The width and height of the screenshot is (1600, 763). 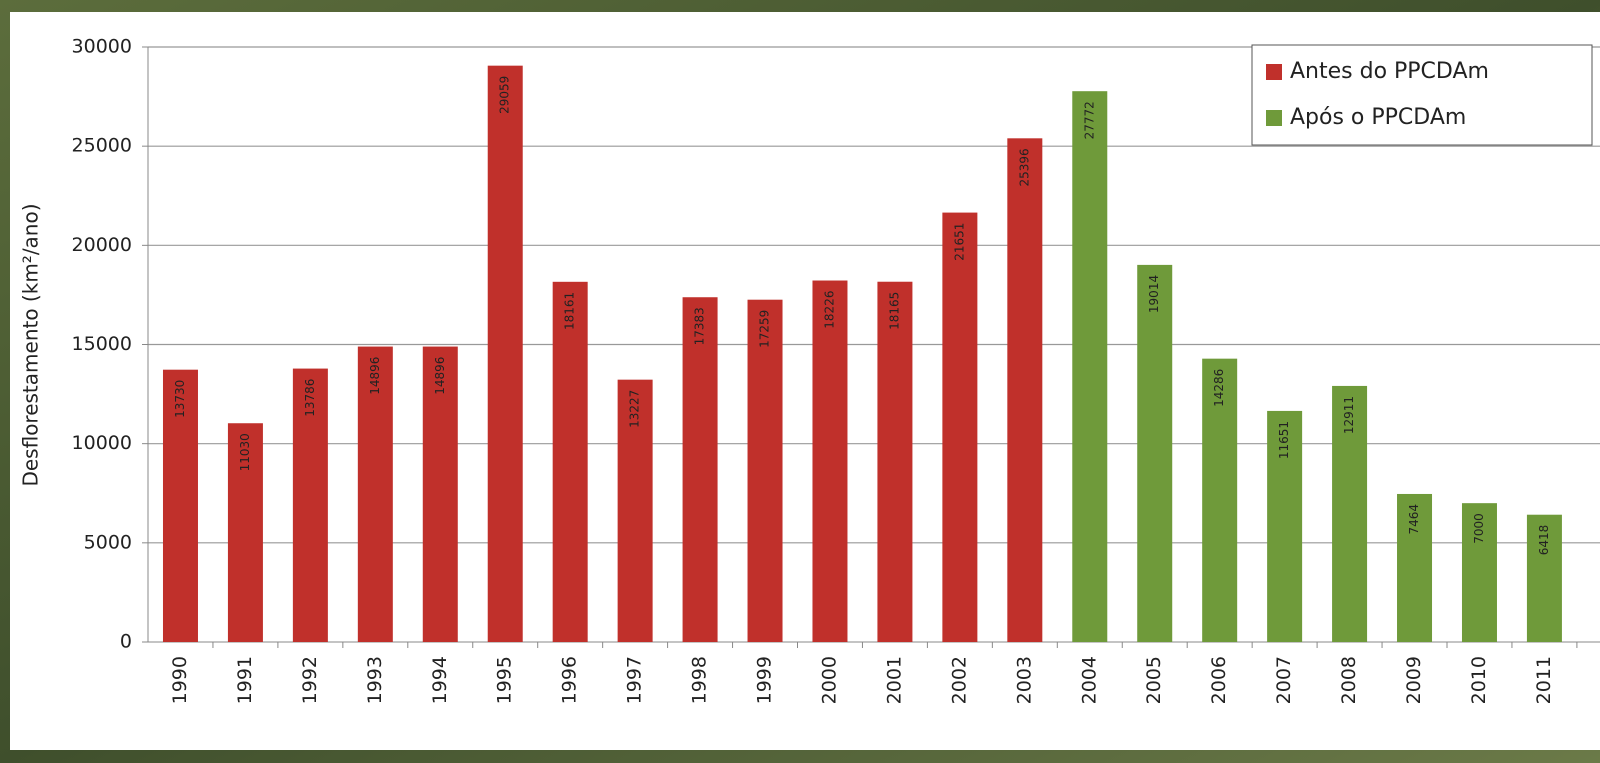 I want to click on y-tick-label: 5000, so click(x=108, y=542).